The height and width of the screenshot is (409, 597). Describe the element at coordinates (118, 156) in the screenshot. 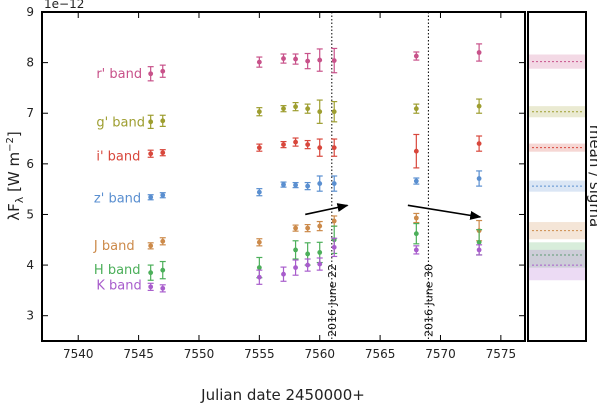

I see `band-label-2: i' band` at that location.